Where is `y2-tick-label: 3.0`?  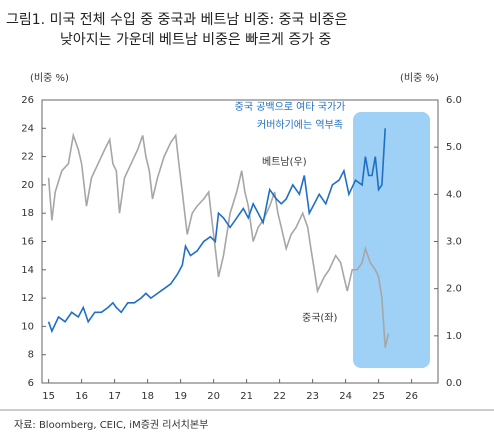
y2-tick-label: 3.0 is located at coordinates (454, 242).